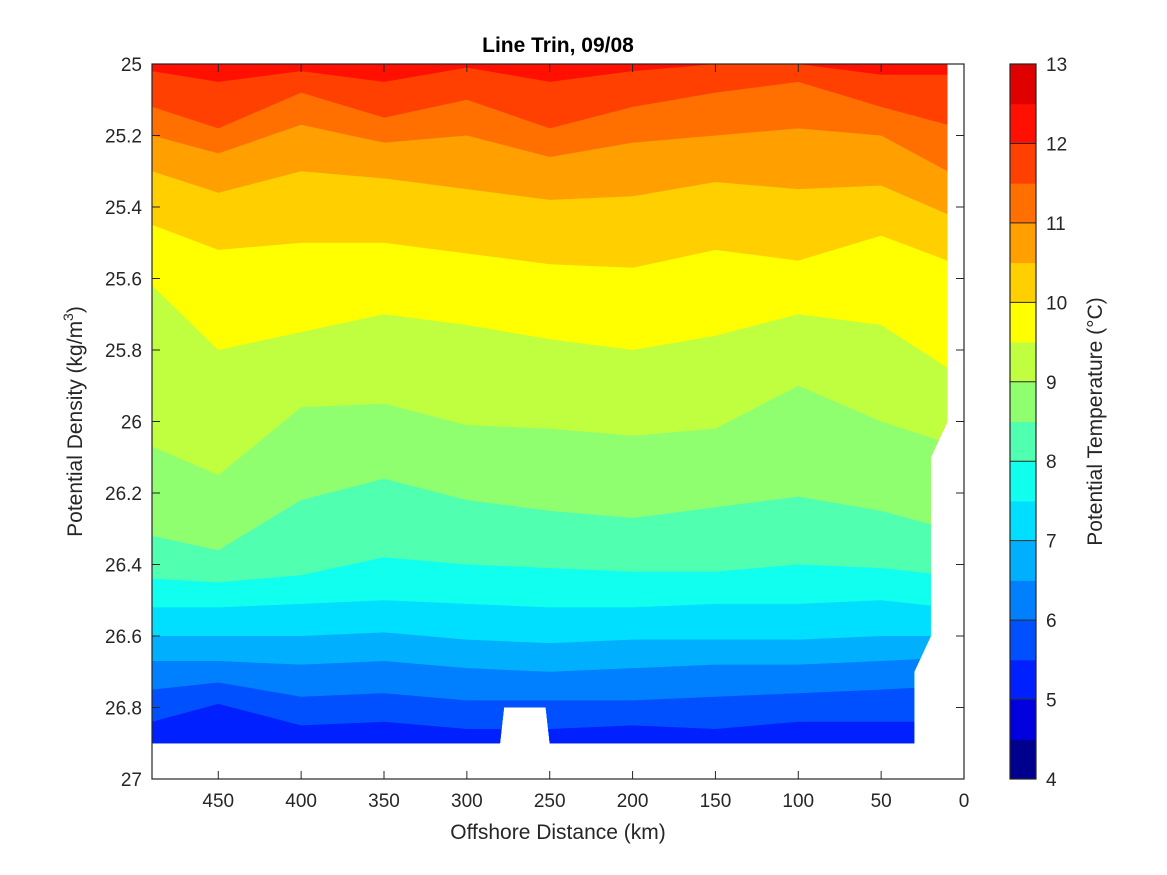 This screenshot has height=875, width=1167. What do you see at coordinates (131, 423) in the screenshot?
I see `y-tick-label: 26` at bounding box center [131, 423].